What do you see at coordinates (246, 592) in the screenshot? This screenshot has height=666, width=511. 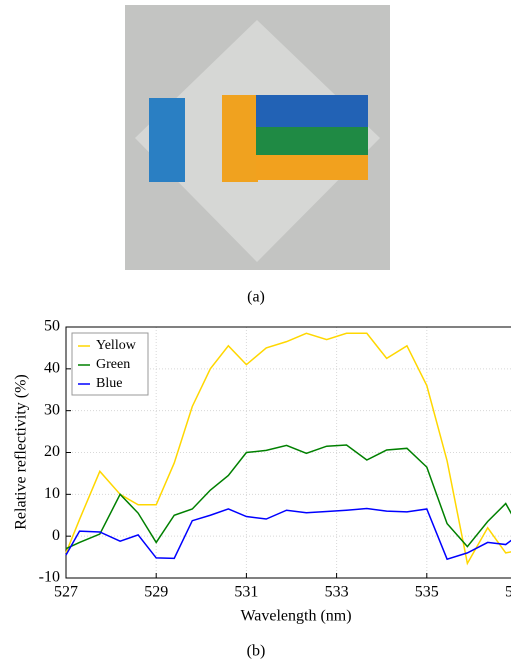 I see `x-tick-label: 531` at bounding box center [246, 592].